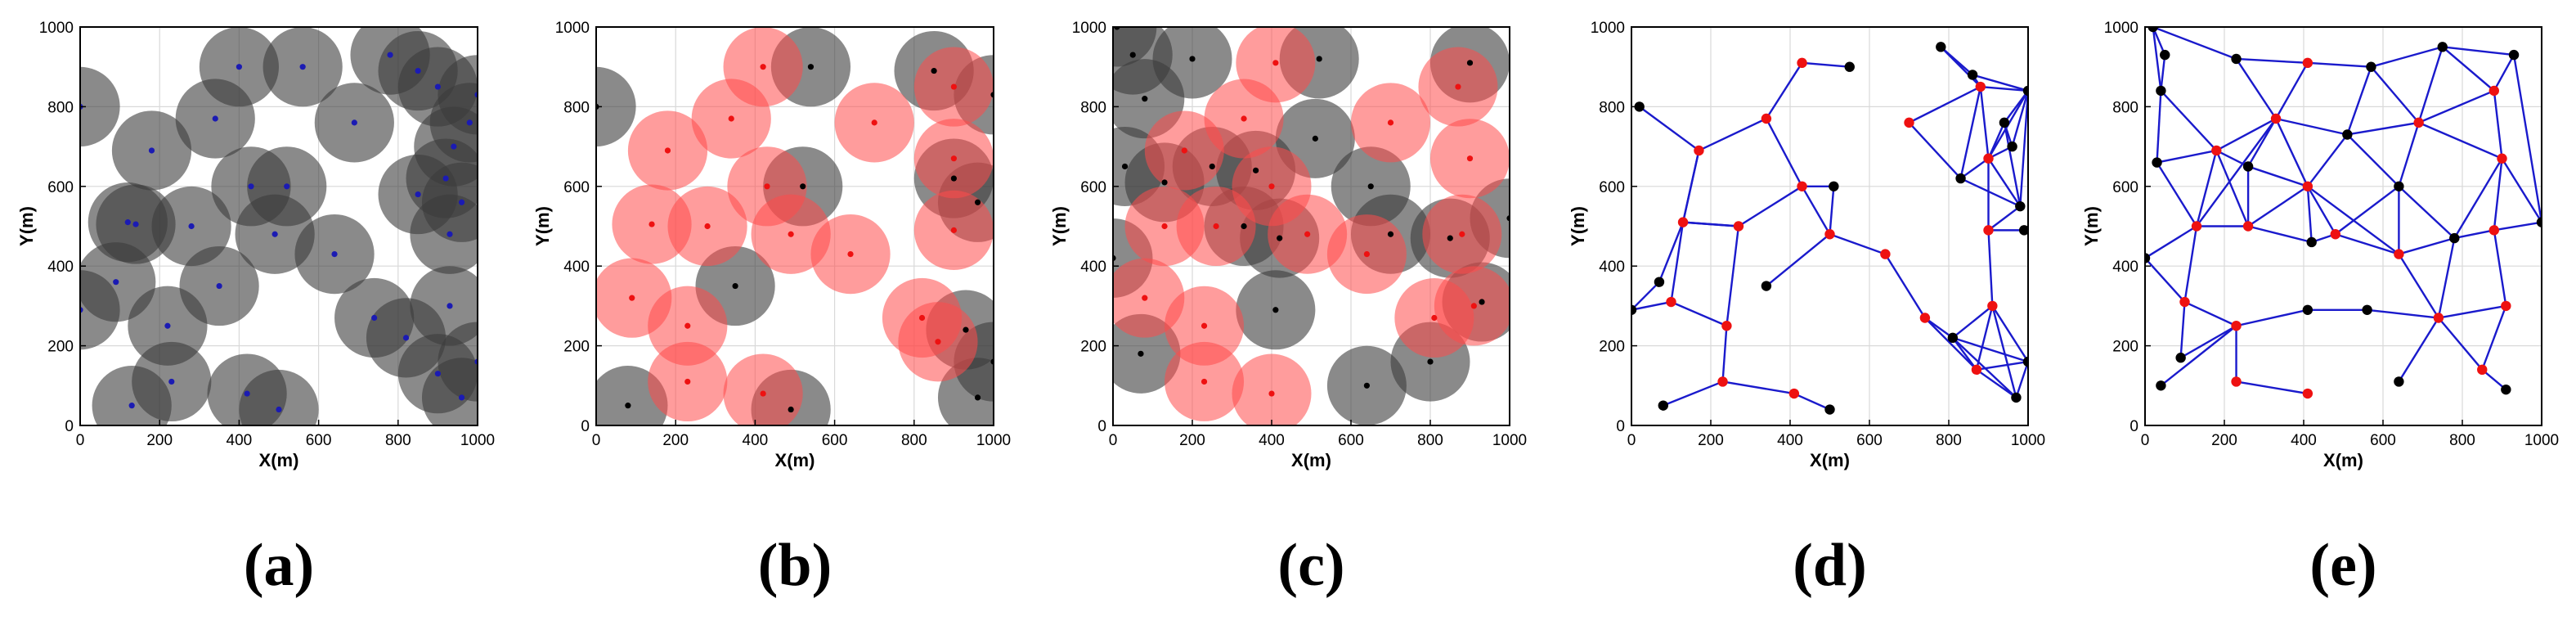  What do you see at coordinates (2028, 441) in the screenshot?
I see `x-tick-label: 1000` at bounding box center [2028, 441].